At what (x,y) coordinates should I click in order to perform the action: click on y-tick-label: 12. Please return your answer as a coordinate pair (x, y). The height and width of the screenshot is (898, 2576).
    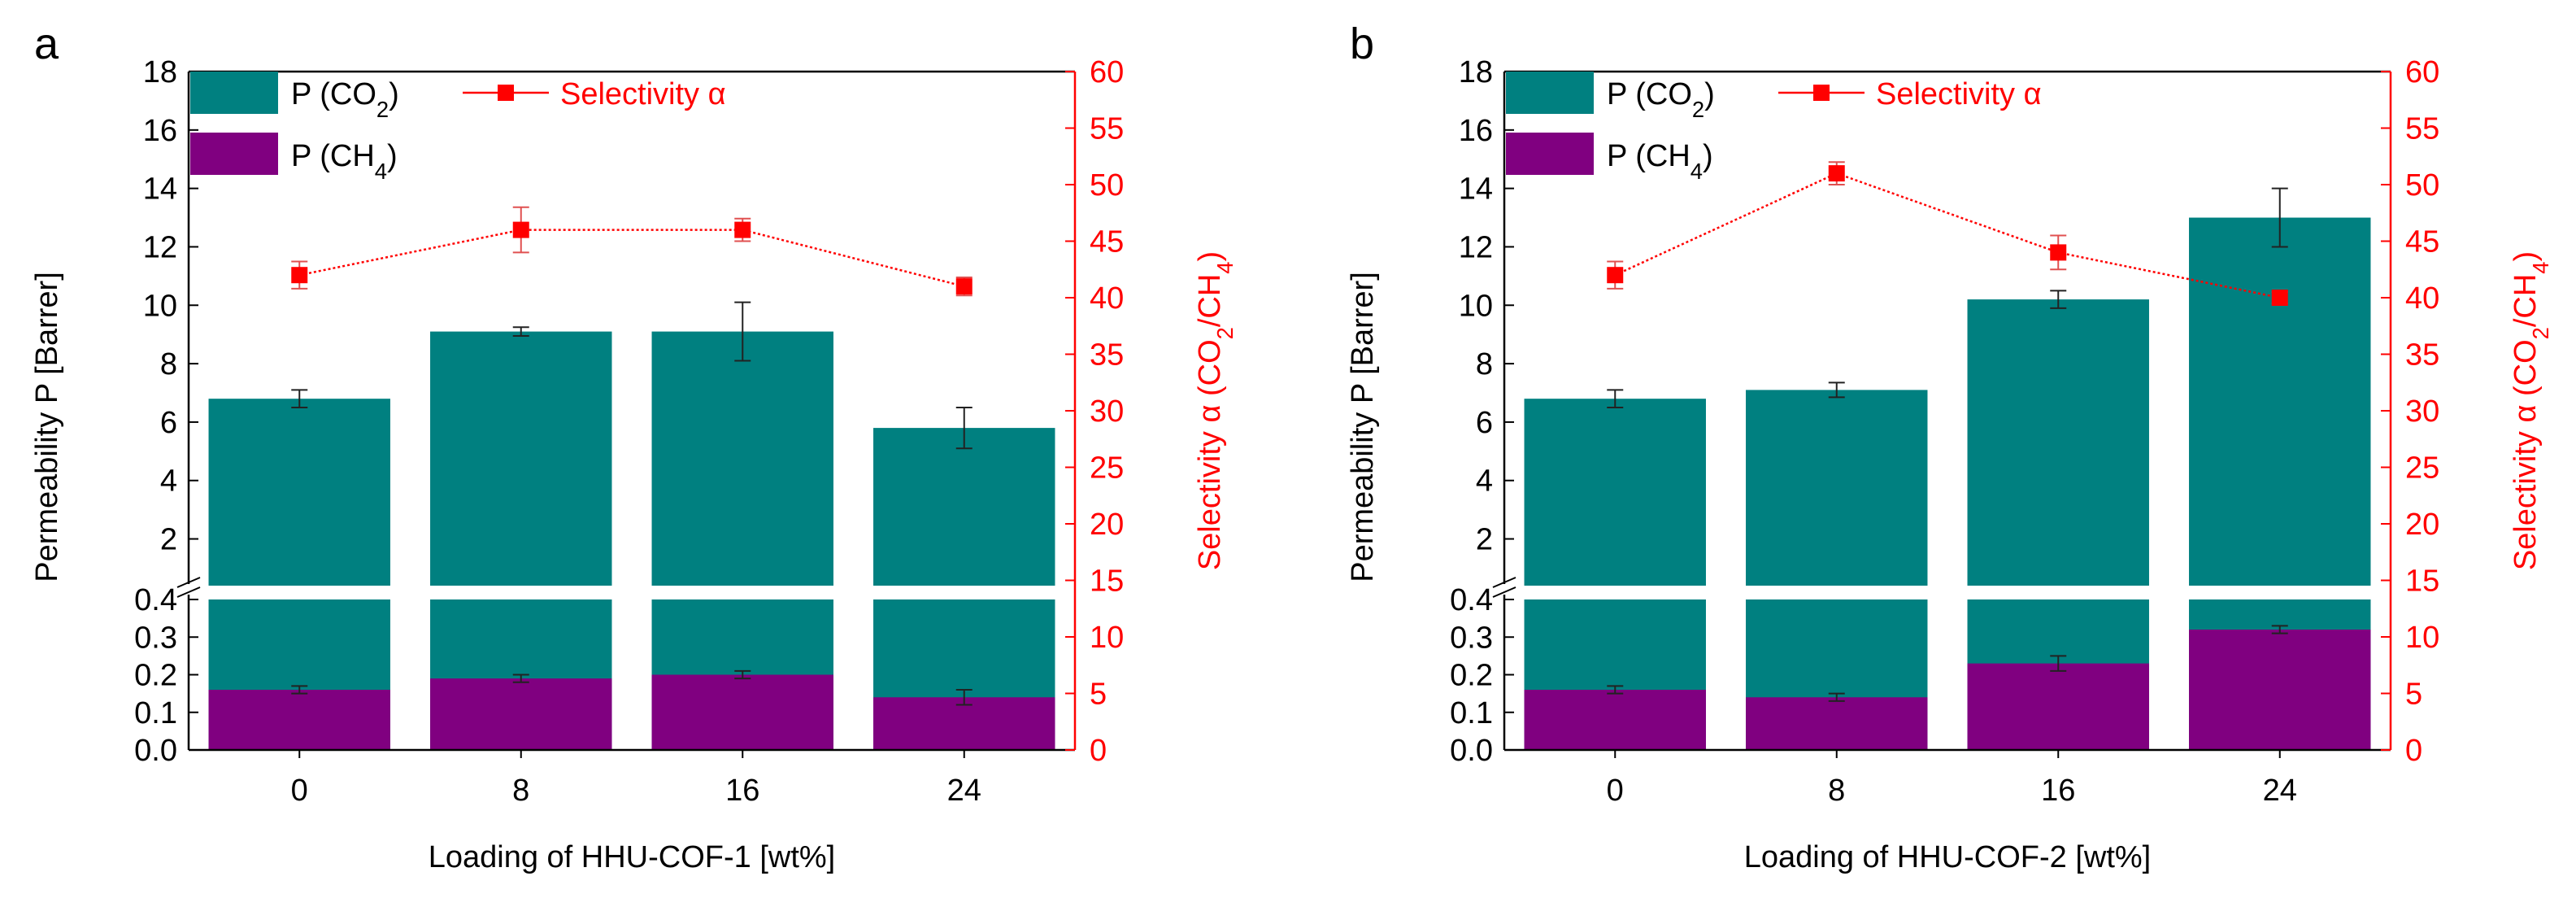
    Looking at the image, I should click on (1476, 247).